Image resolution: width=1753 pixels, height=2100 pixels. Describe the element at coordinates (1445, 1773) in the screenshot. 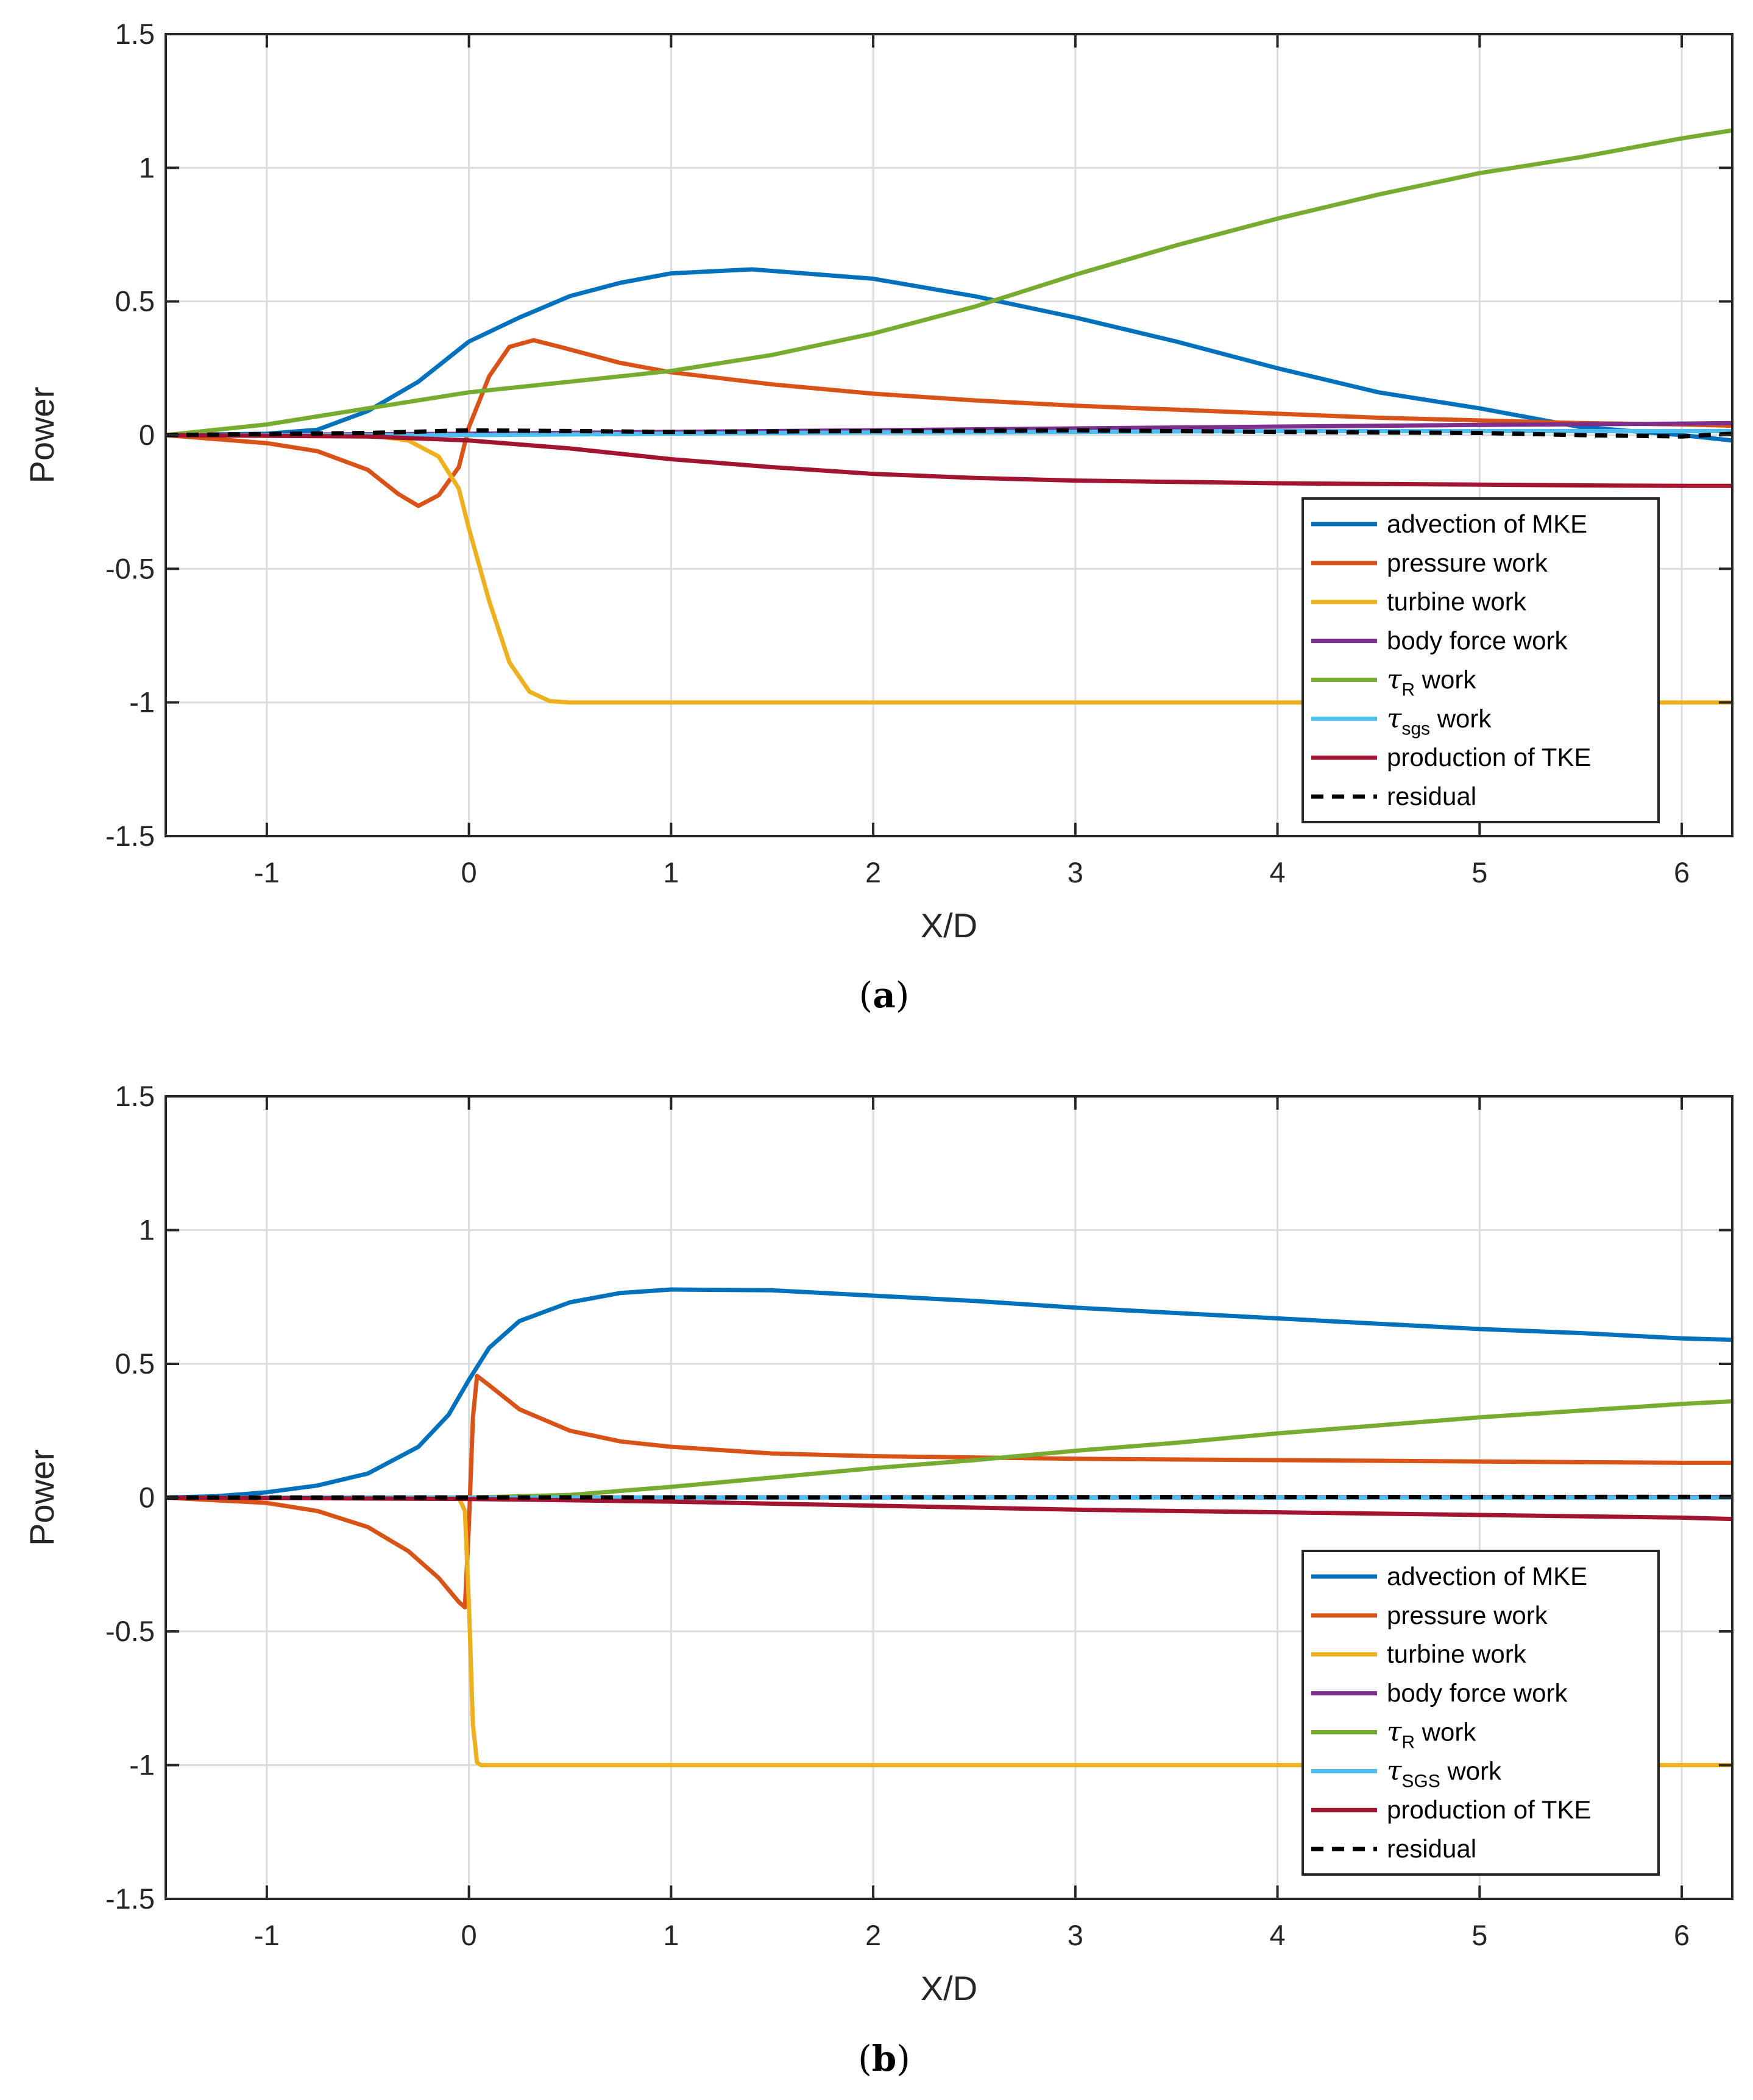

I see `legend-label-tau_sgs: τSGS work` at that location.